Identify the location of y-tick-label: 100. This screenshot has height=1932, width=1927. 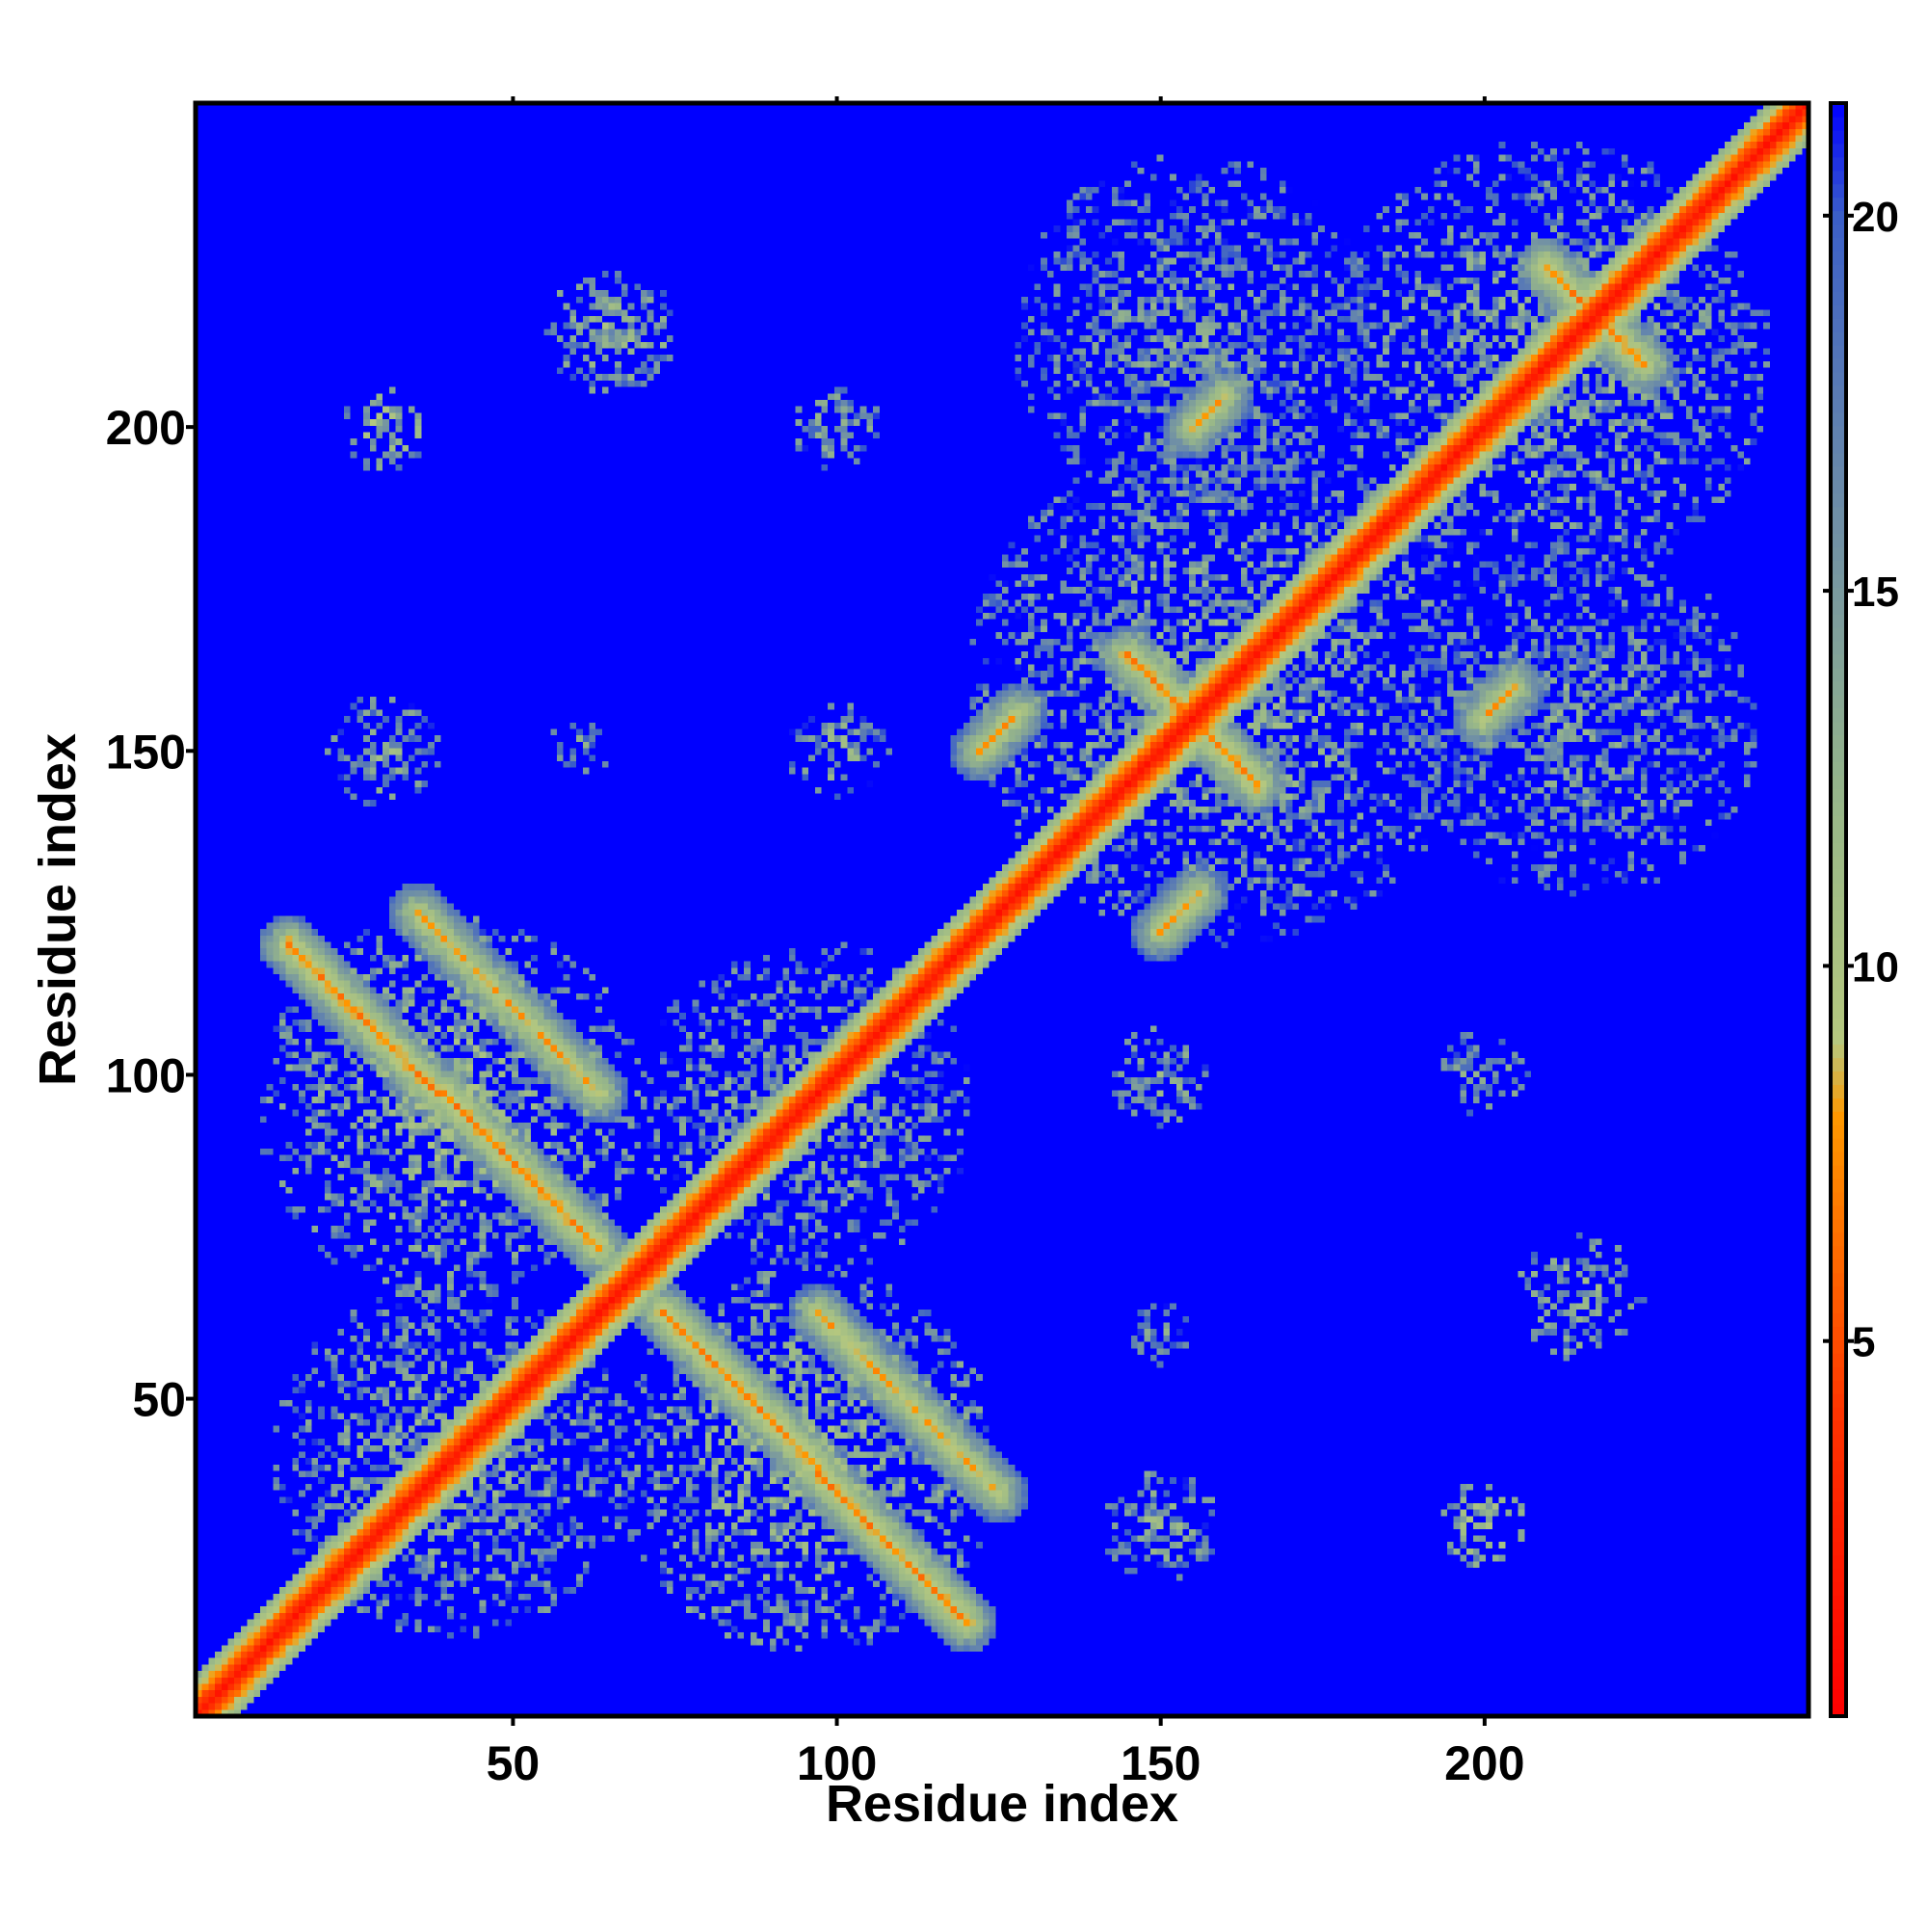
(146, 1075).